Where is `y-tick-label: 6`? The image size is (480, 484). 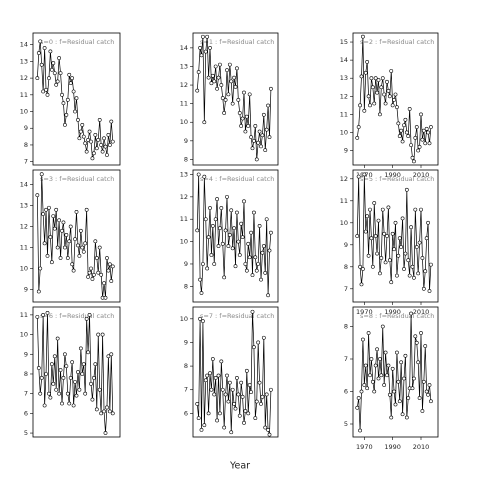 y-tick-label: 6 is located at coordinates (186, 413).